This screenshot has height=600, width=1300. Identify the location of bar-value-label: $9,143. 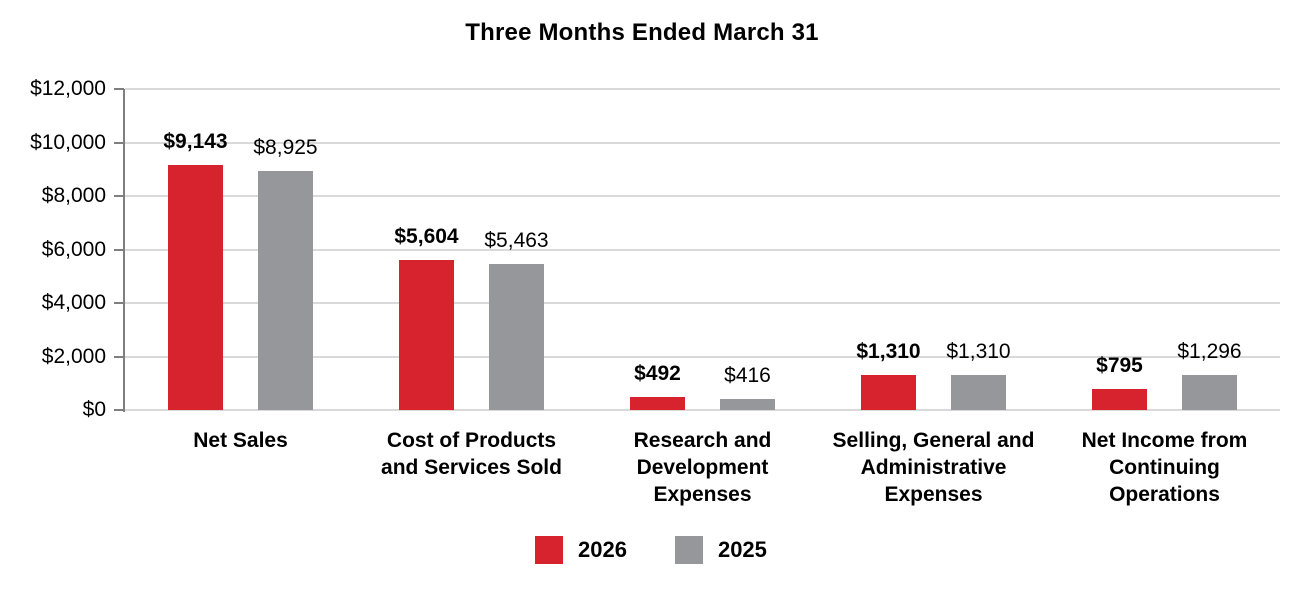
(195, 142).